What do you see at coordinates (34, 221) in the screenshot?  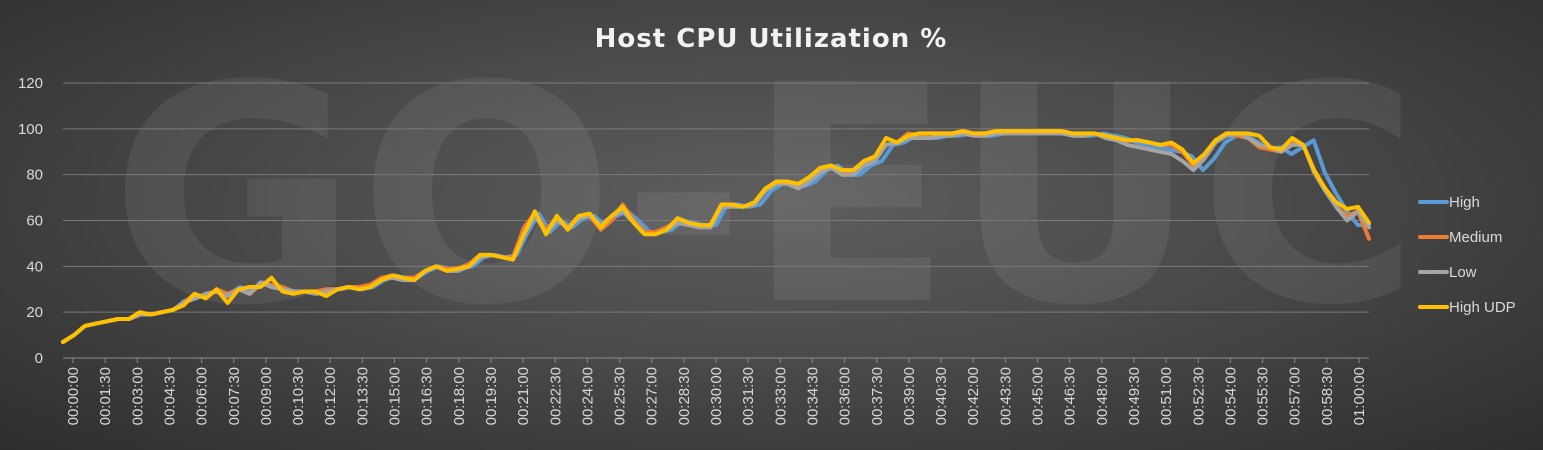 I see `y-tick-label: 60` at bounding box center [34, 221].